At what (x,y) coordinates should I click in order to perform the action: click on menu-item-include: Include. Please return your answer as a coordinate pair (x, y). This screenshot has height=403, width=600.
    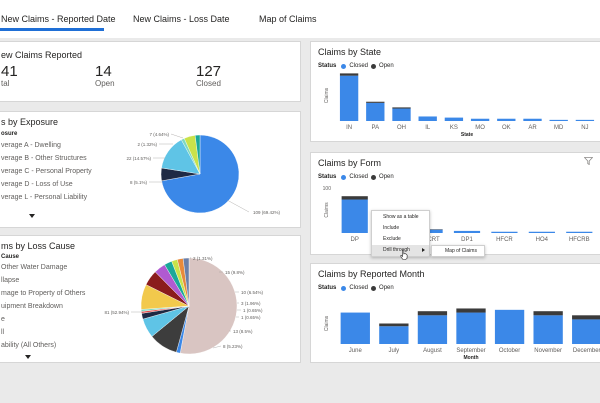
    Looking at the image, I should click on (391, 228).